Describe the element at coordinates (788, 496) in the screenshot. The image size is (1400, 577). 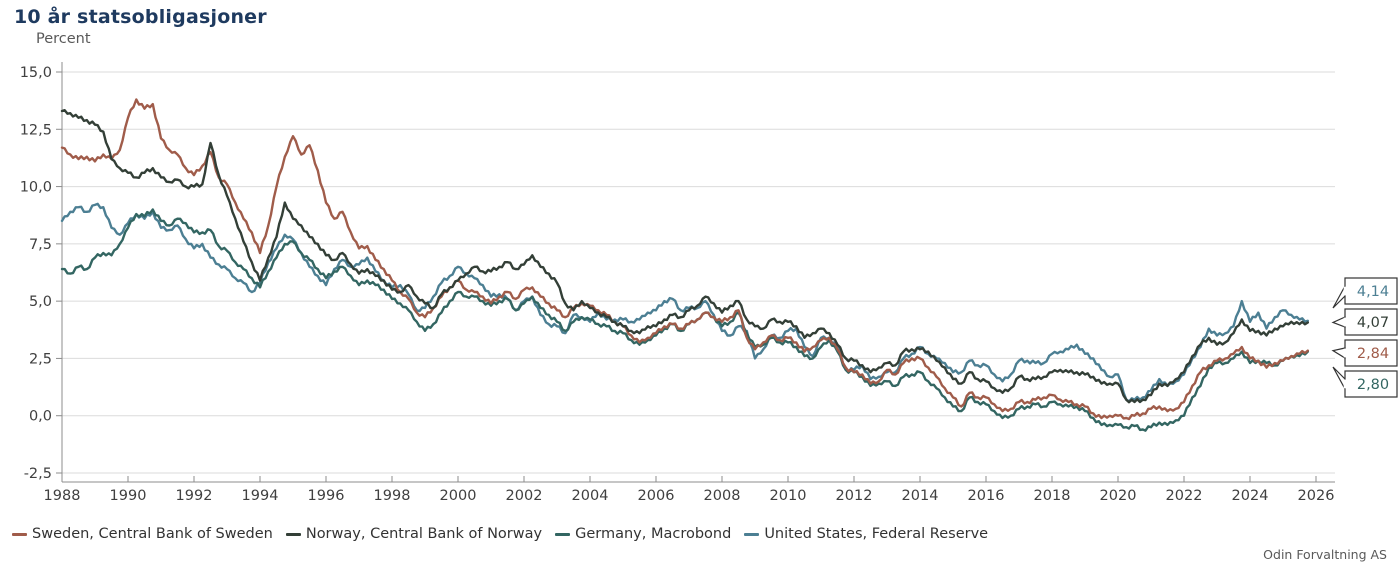
I see `x-tick-label: 2010` at that location.